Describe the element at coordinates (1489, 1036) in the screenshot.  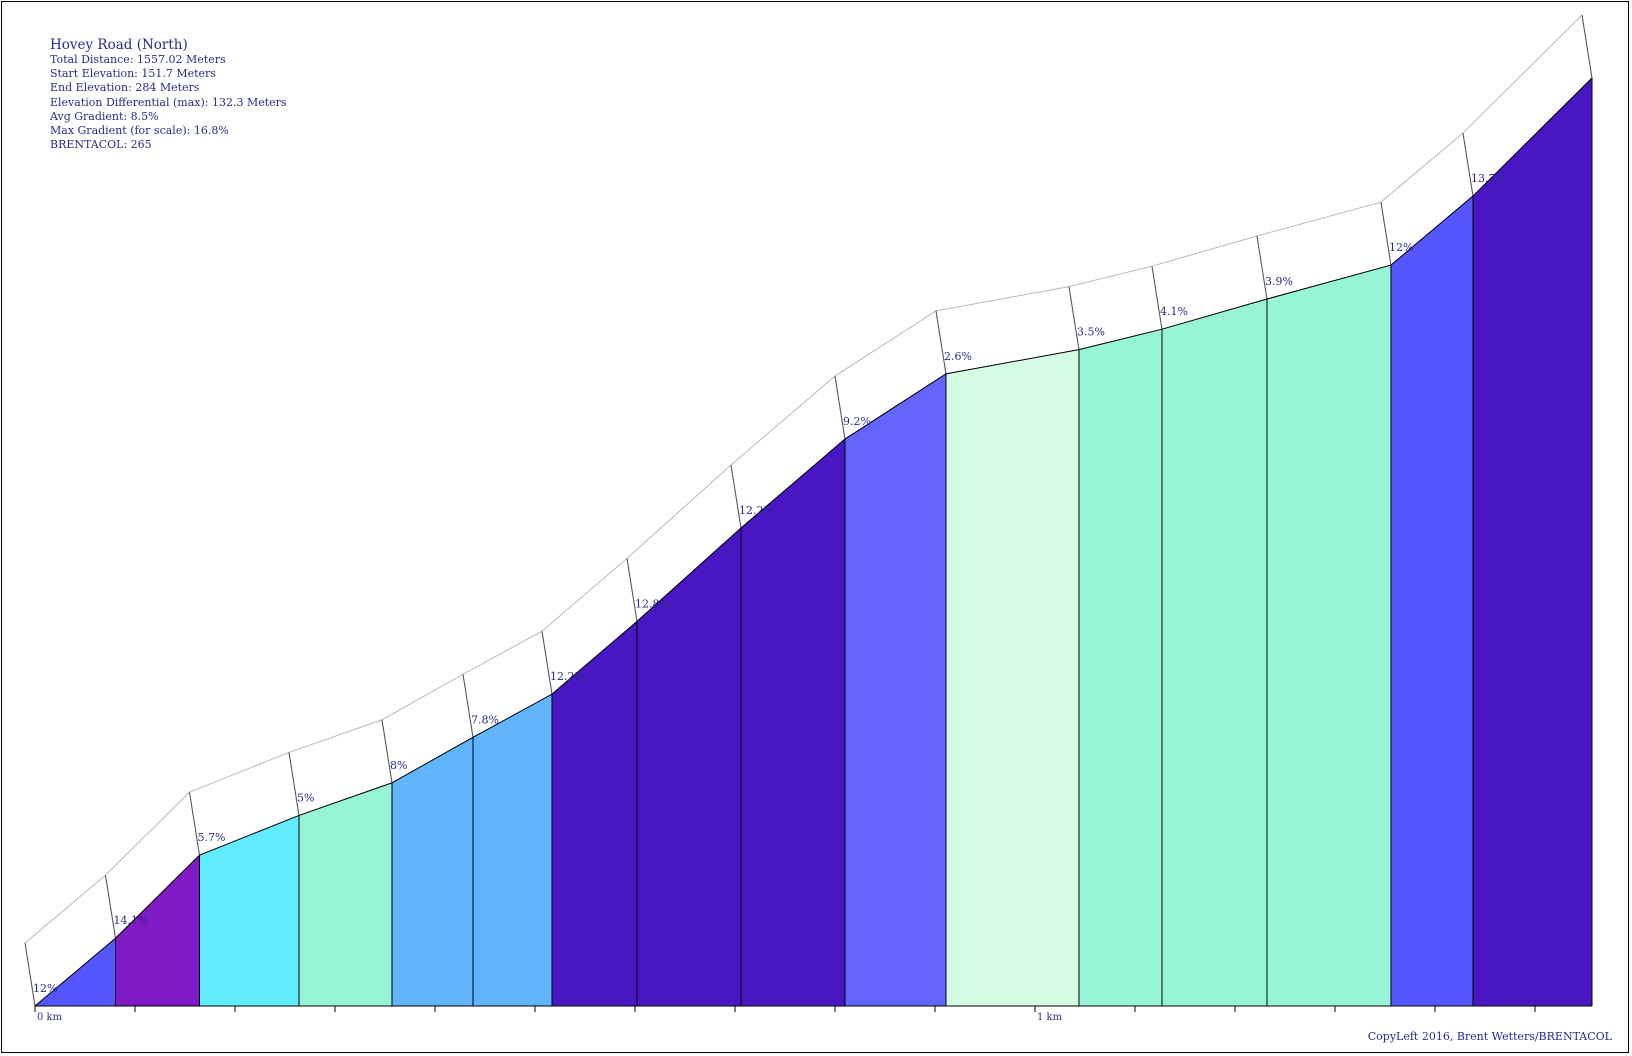
I see `copyleft-credit: CopyLeft 2016, Brent Wetters/BRENTACOL` at that location.